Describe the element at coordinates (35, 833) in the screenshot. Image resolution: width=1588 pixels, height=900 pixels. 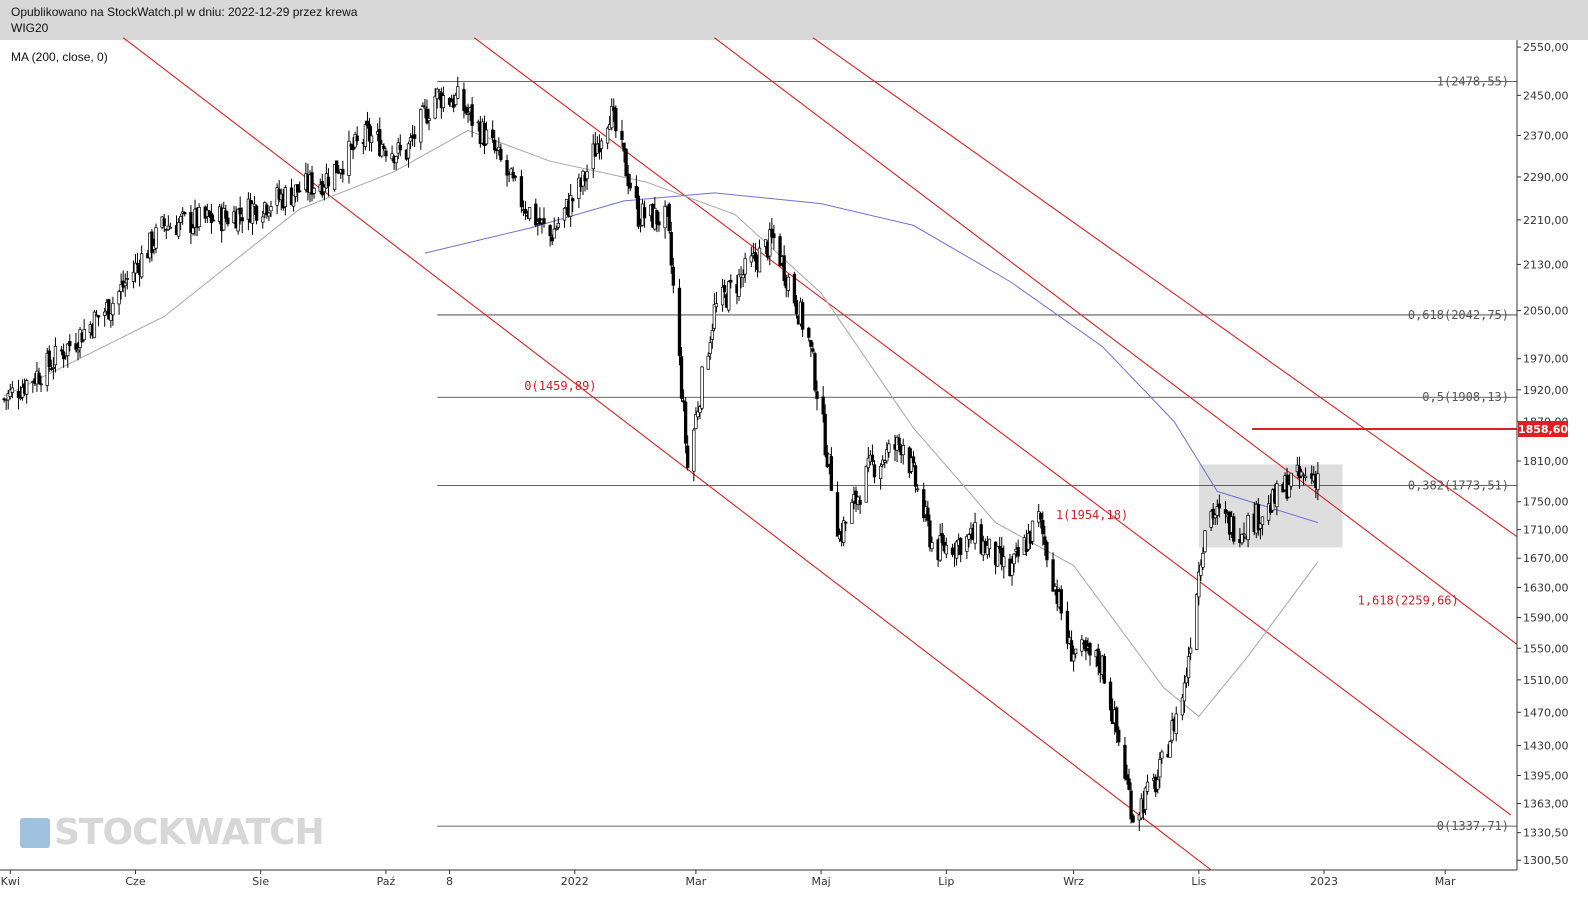
I see `stockwatch-logo-icon` at that location.